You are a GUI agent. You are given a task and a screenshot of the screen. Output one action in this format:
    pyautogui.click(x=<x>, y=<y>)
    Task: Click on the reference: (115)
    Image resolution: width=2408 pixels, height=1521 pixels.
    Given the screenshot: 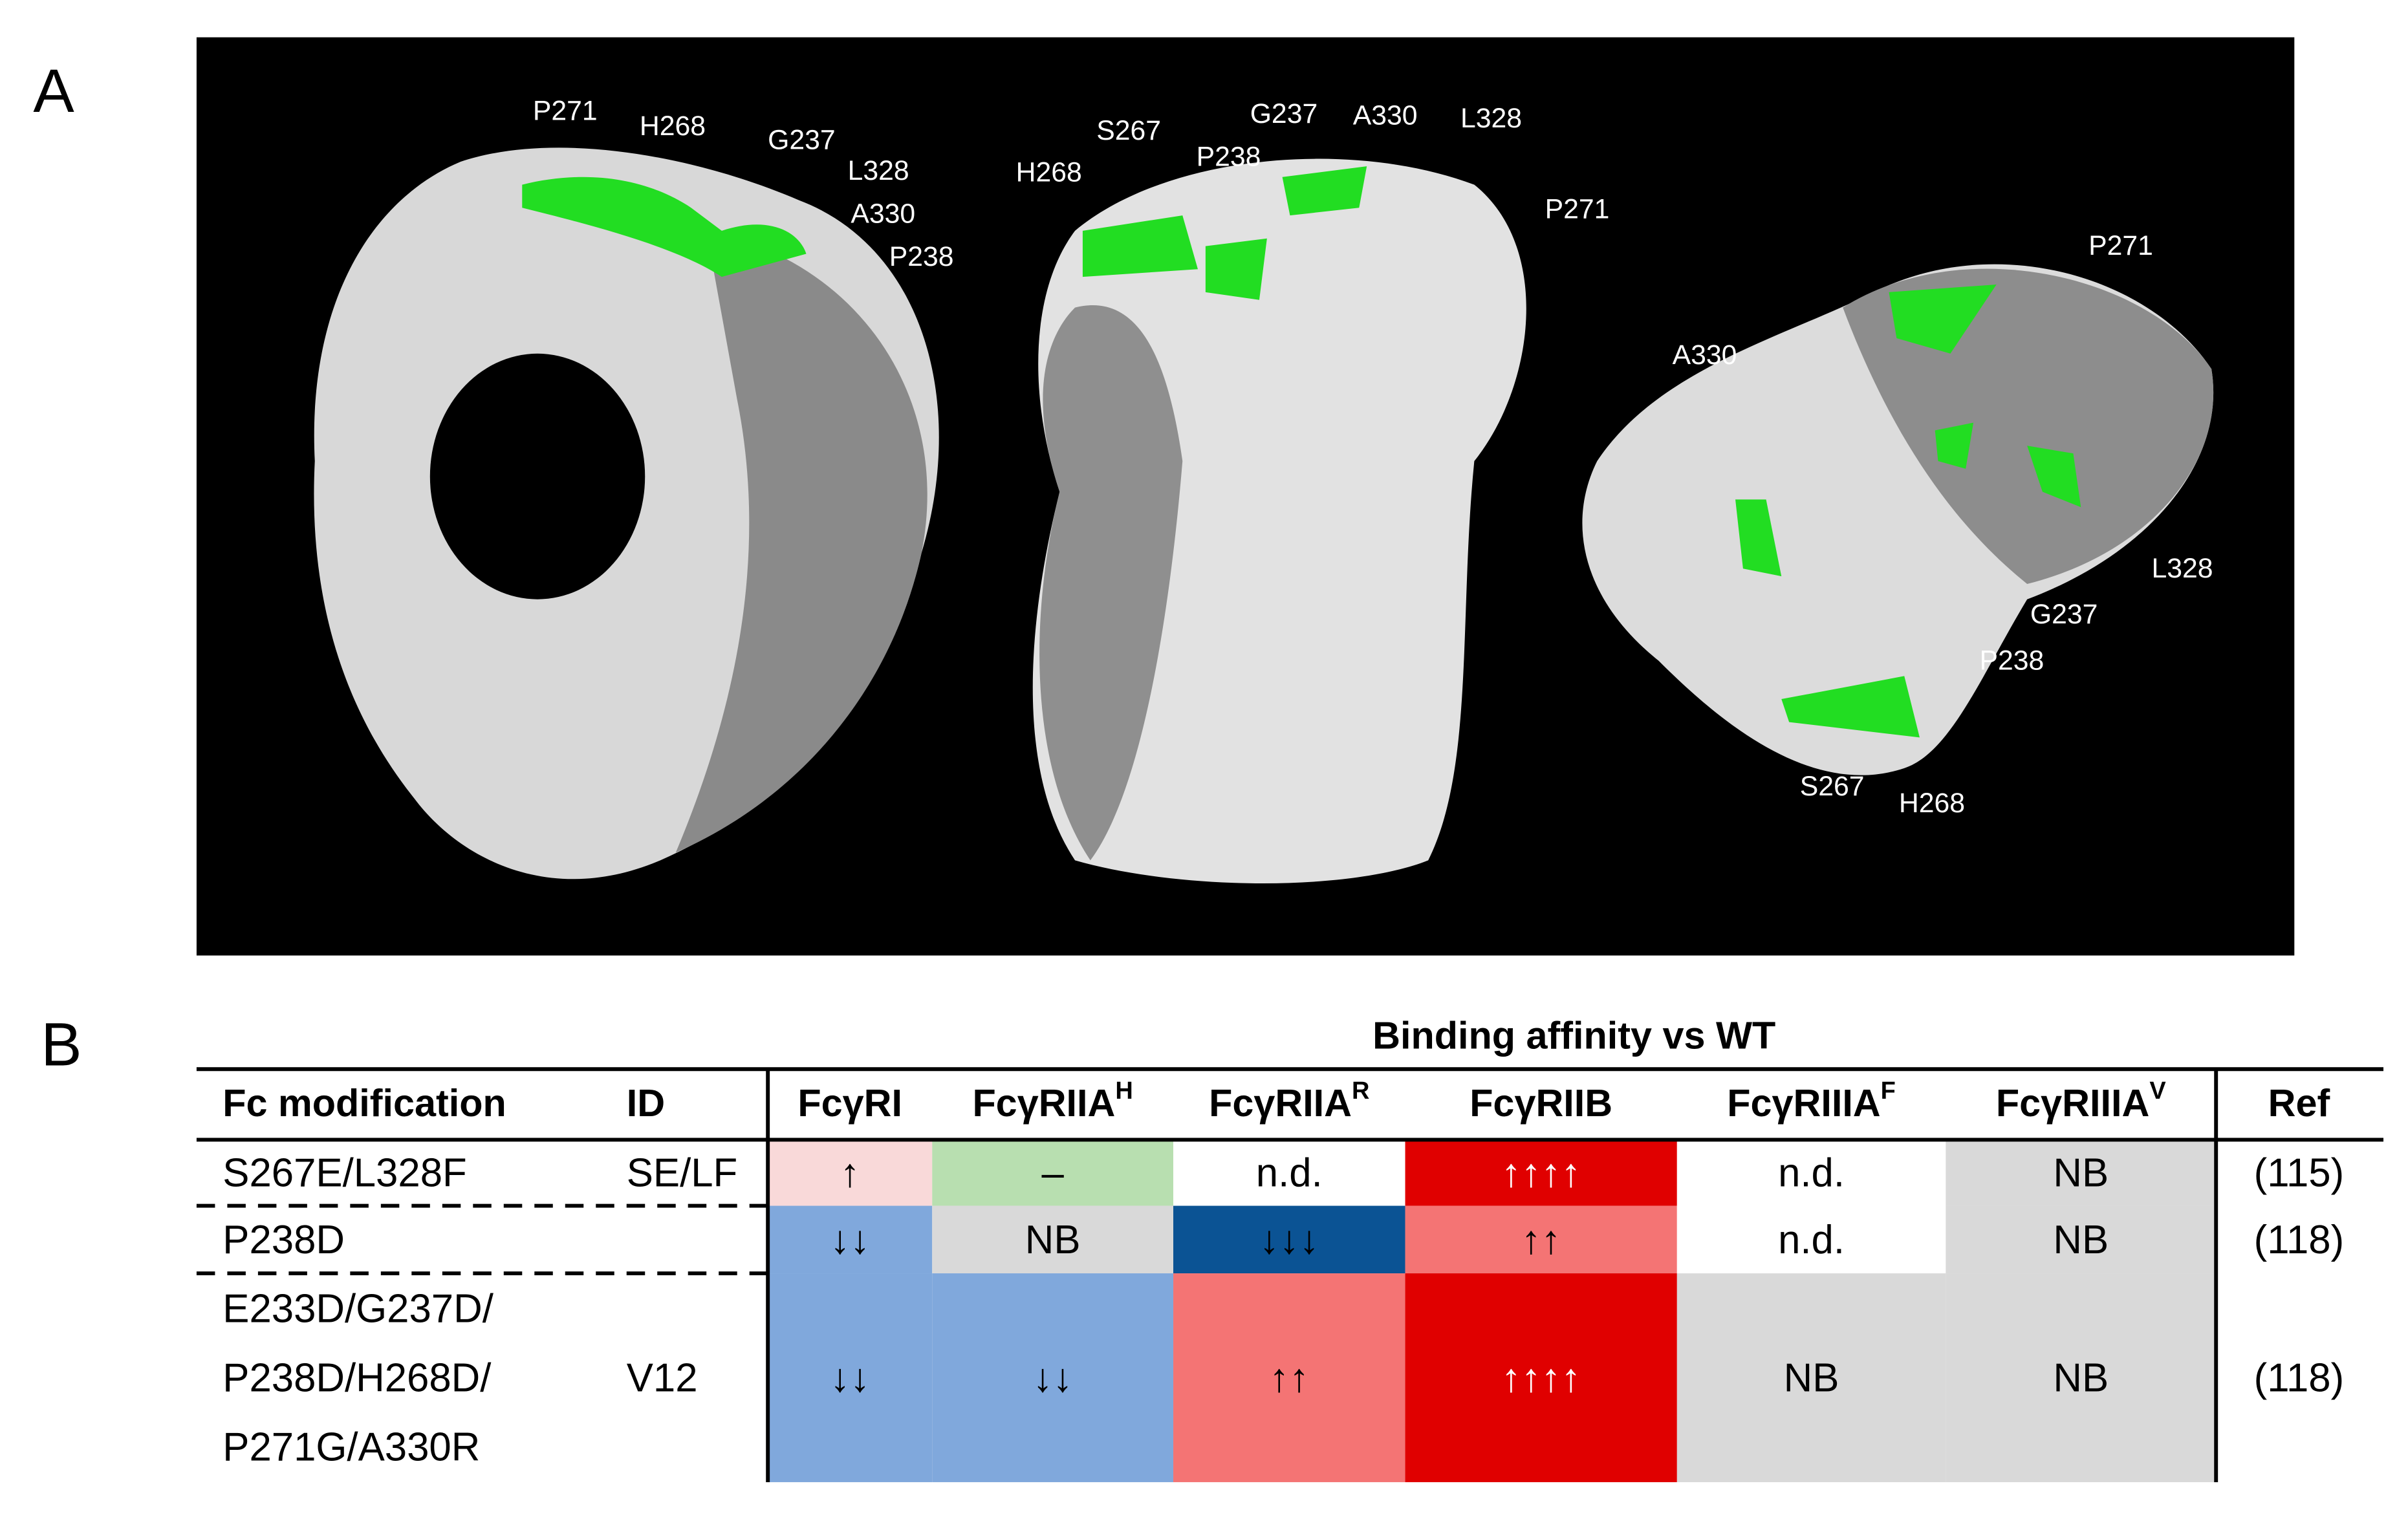 What is the action you would take?
    pyautogui.click(x=2299, y=1173)
    